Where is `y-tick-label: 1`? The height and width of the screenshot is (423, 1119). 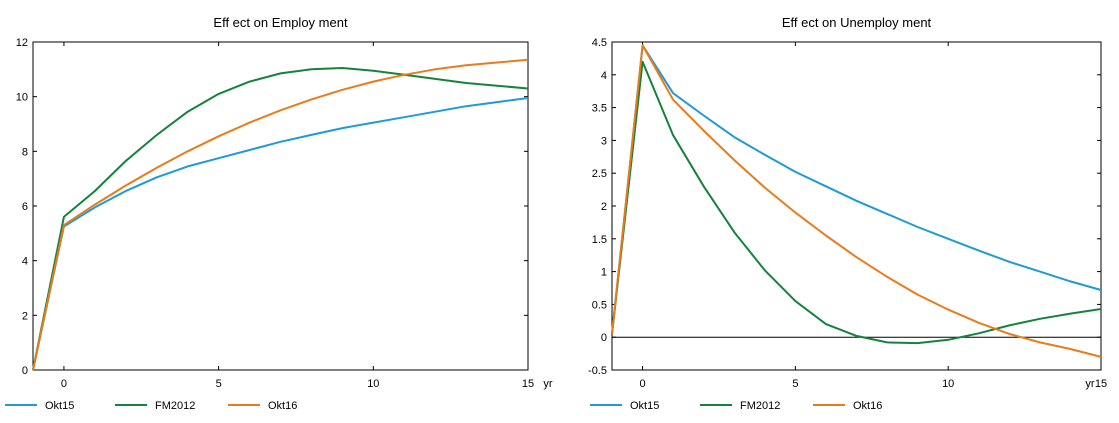
y-tick-label: 1 is located at coordinates (604, 273).